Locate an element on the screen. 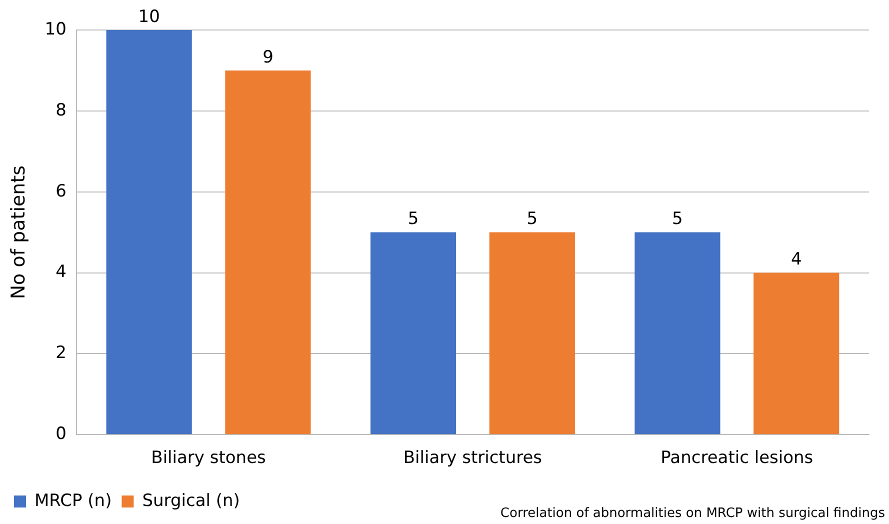 Image resolution: width=889 pixels, height=524 pixels. y-tick-label: 10 is located at coordinates (55, 29).